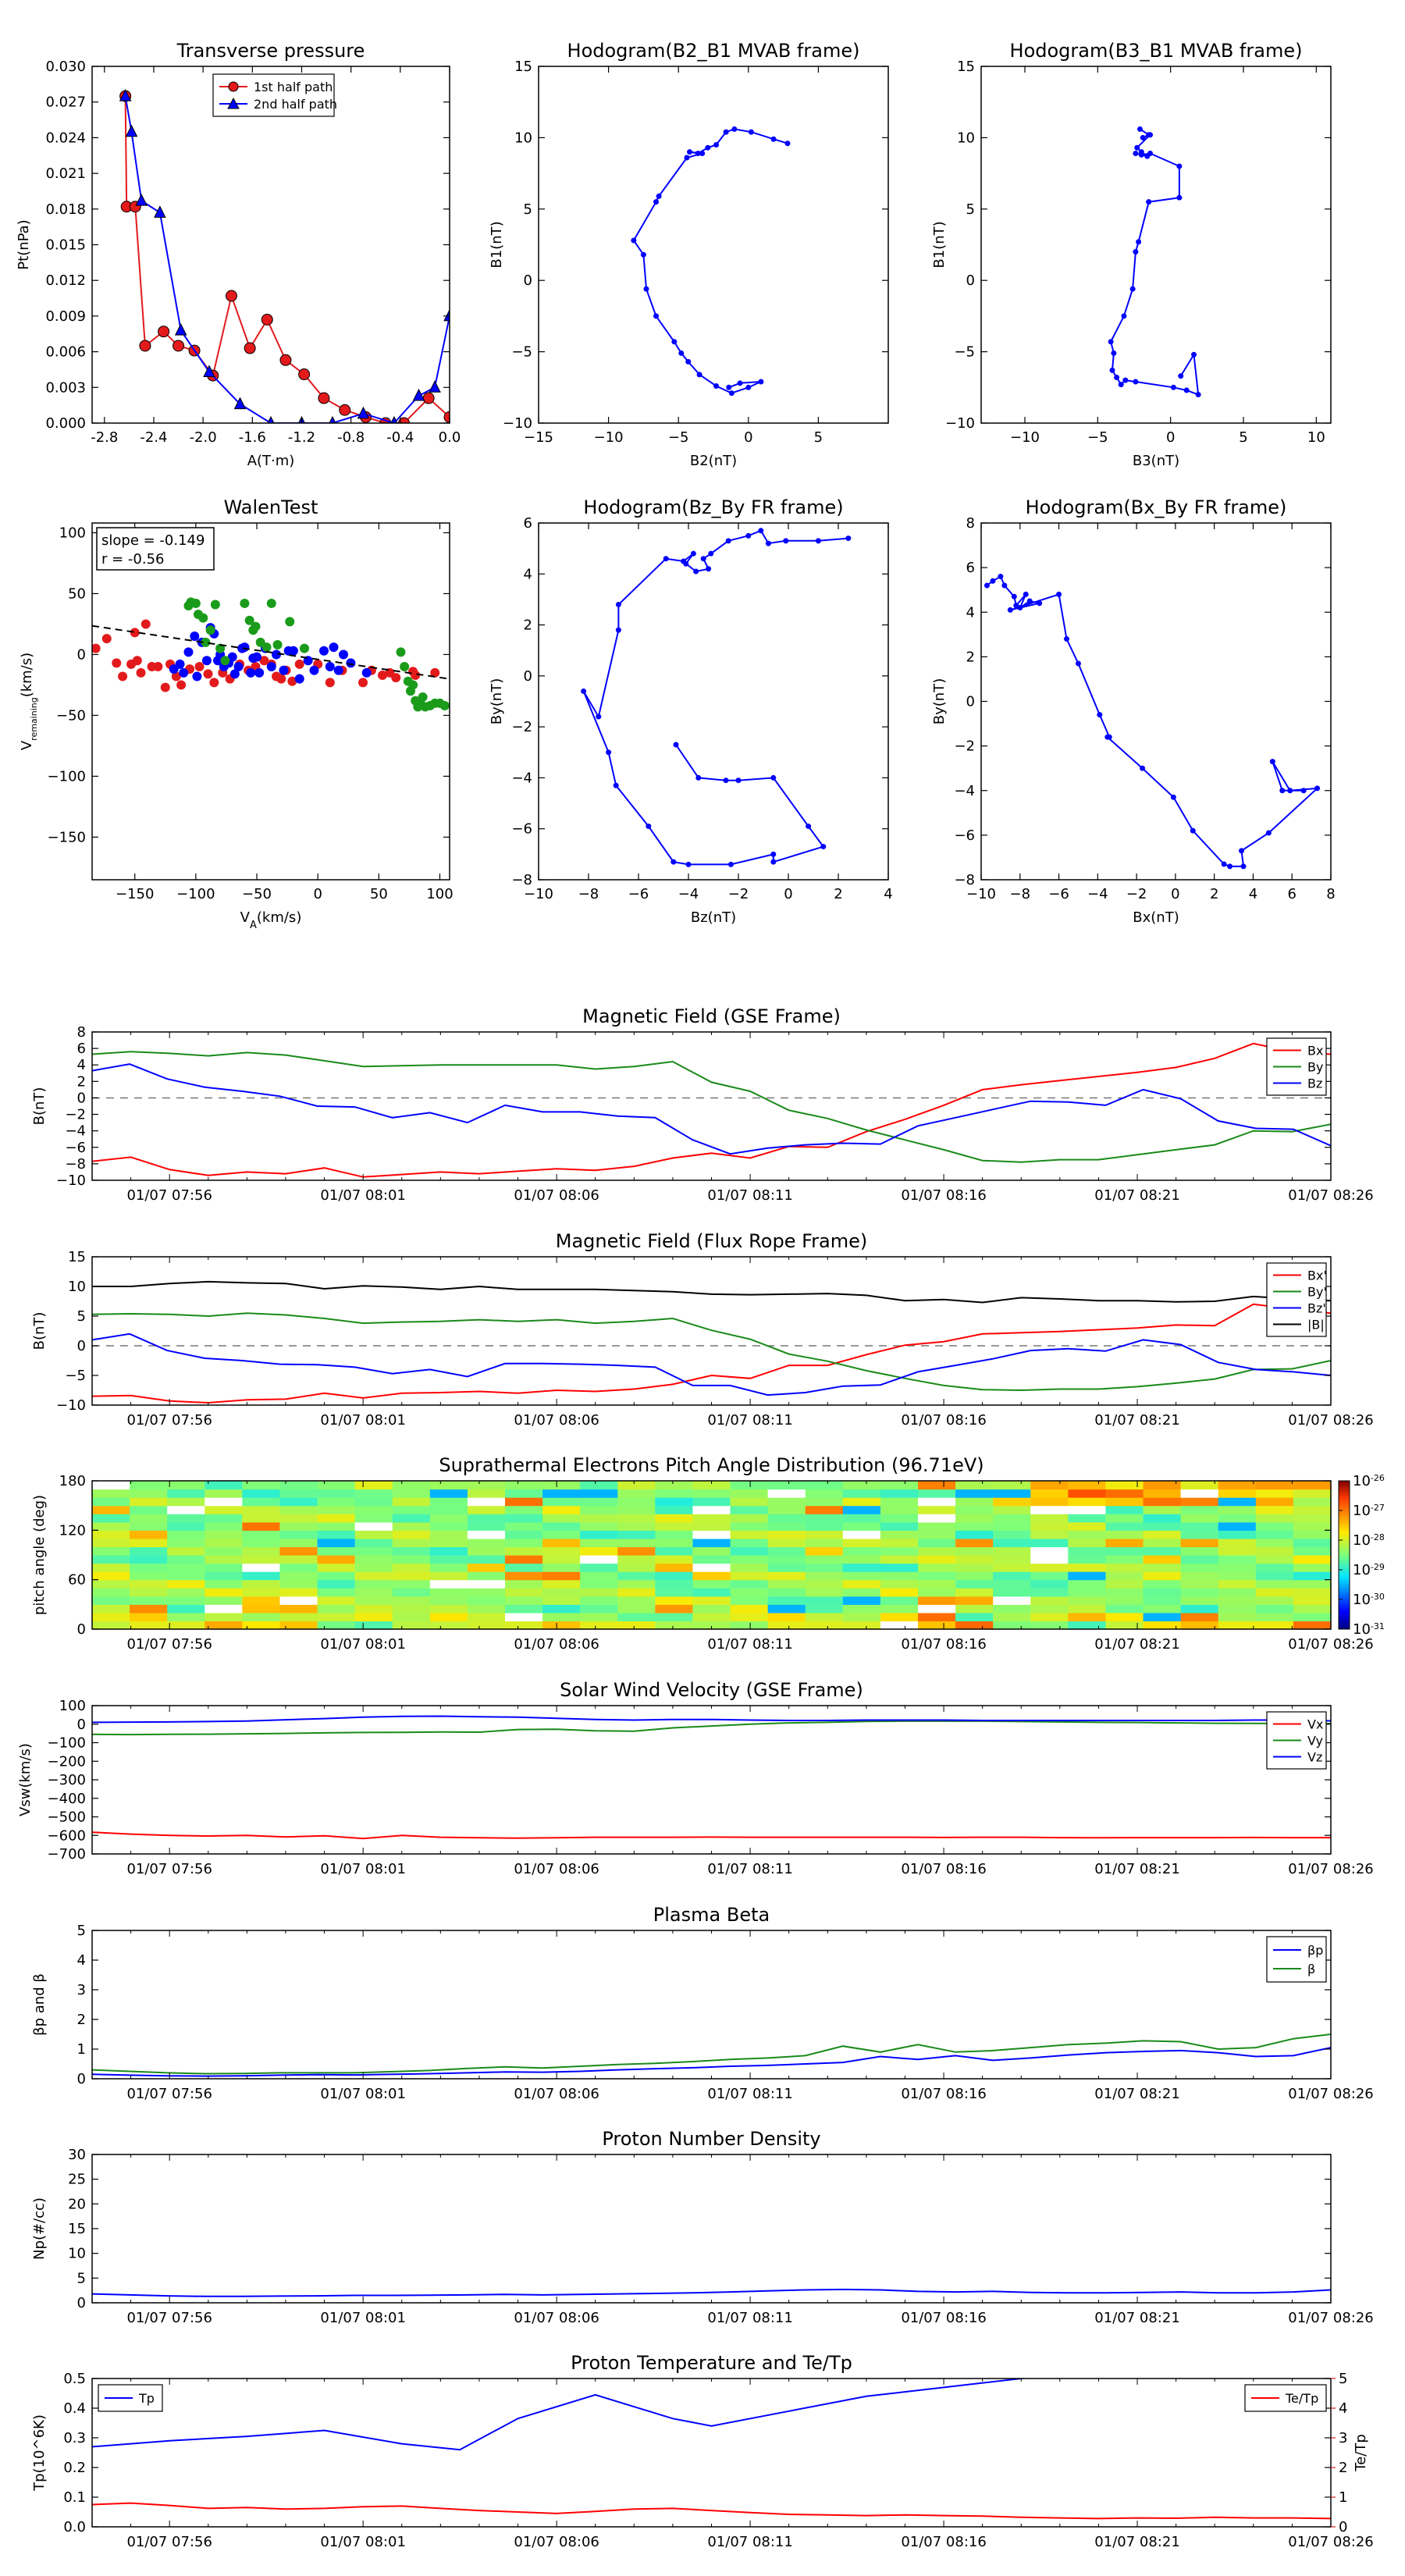  What do you see at coordinates (450, 437) in the screenshot?
I see `x-tick-label: 0.0` at bounding box center [450, 437].